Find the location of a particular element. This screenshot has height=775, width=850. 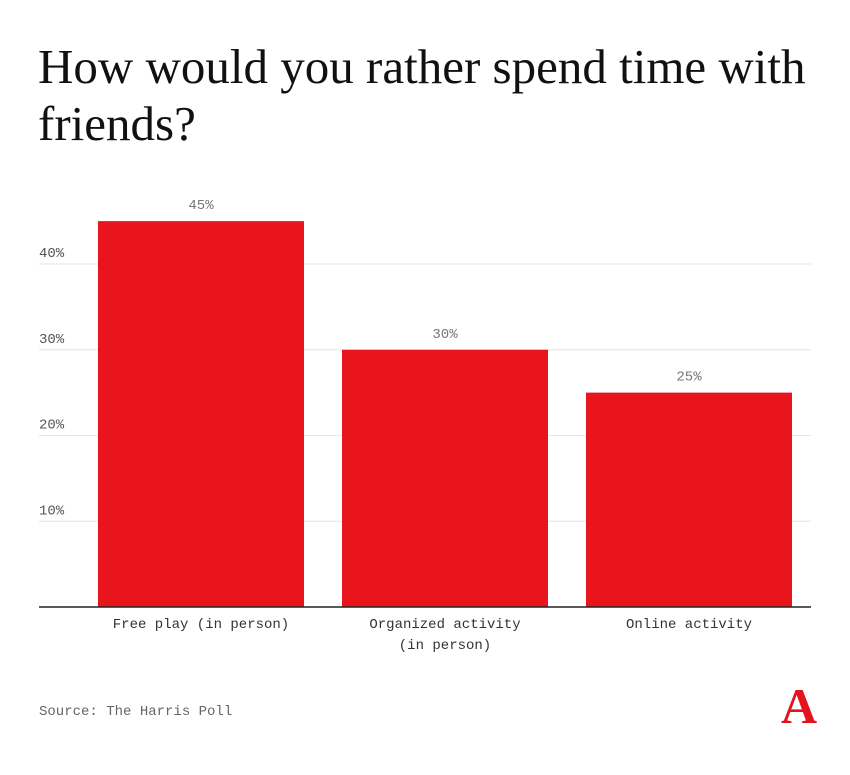

x-tick-label: Organized activity is located at coordinates (444, 625).